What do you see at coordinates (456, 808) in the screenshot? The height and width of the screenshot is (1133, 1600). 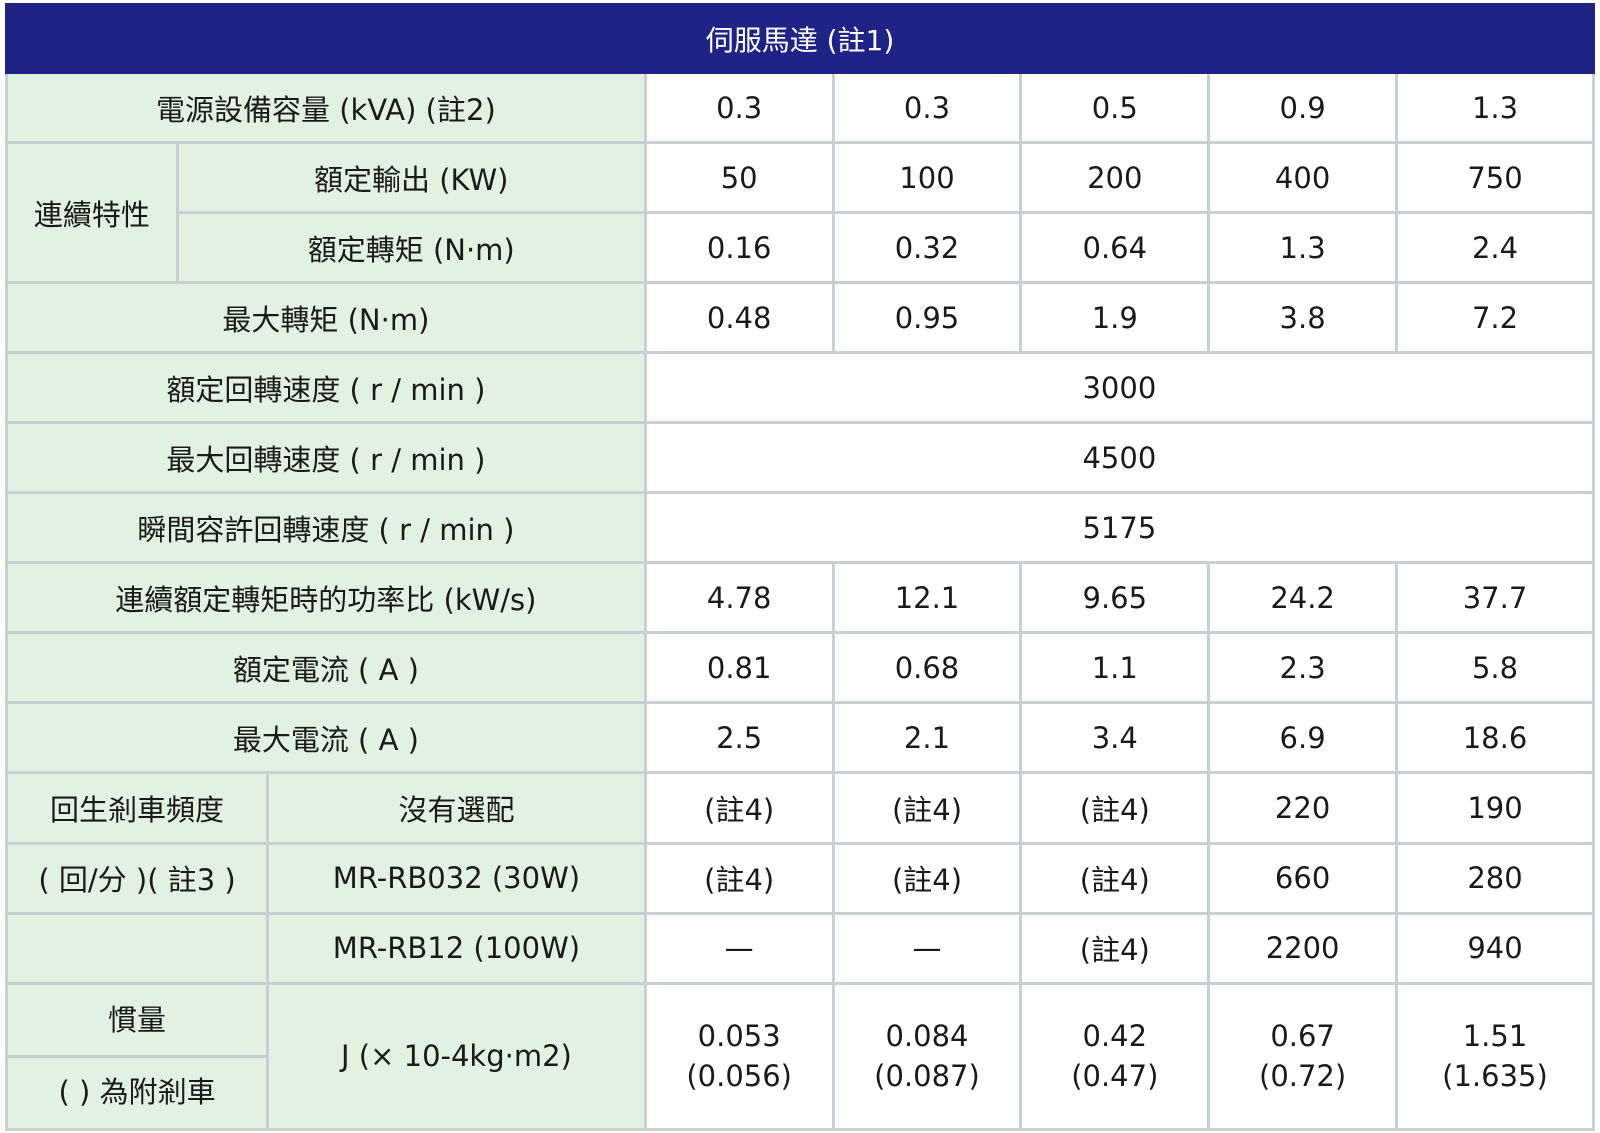 I see `row-label: 沒有選配` at bounding box center [456, 808].